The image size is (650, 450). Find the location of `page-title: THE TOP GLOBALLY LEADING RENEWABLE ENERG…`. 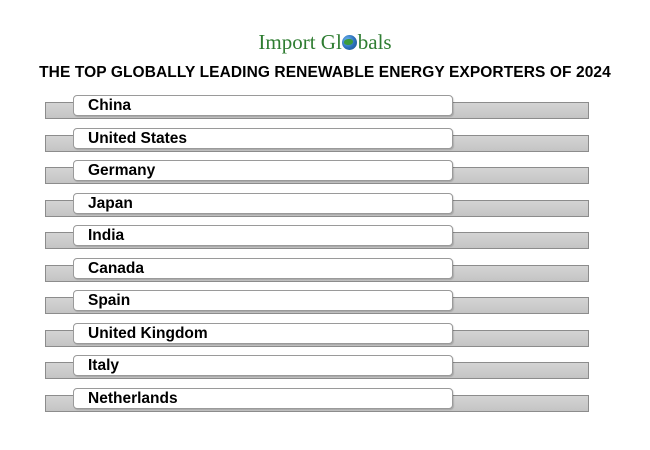

page-title: THE TOP GLOBALLY LEADING RENEWABLE ENERG… is located at coordinates (325, 72).